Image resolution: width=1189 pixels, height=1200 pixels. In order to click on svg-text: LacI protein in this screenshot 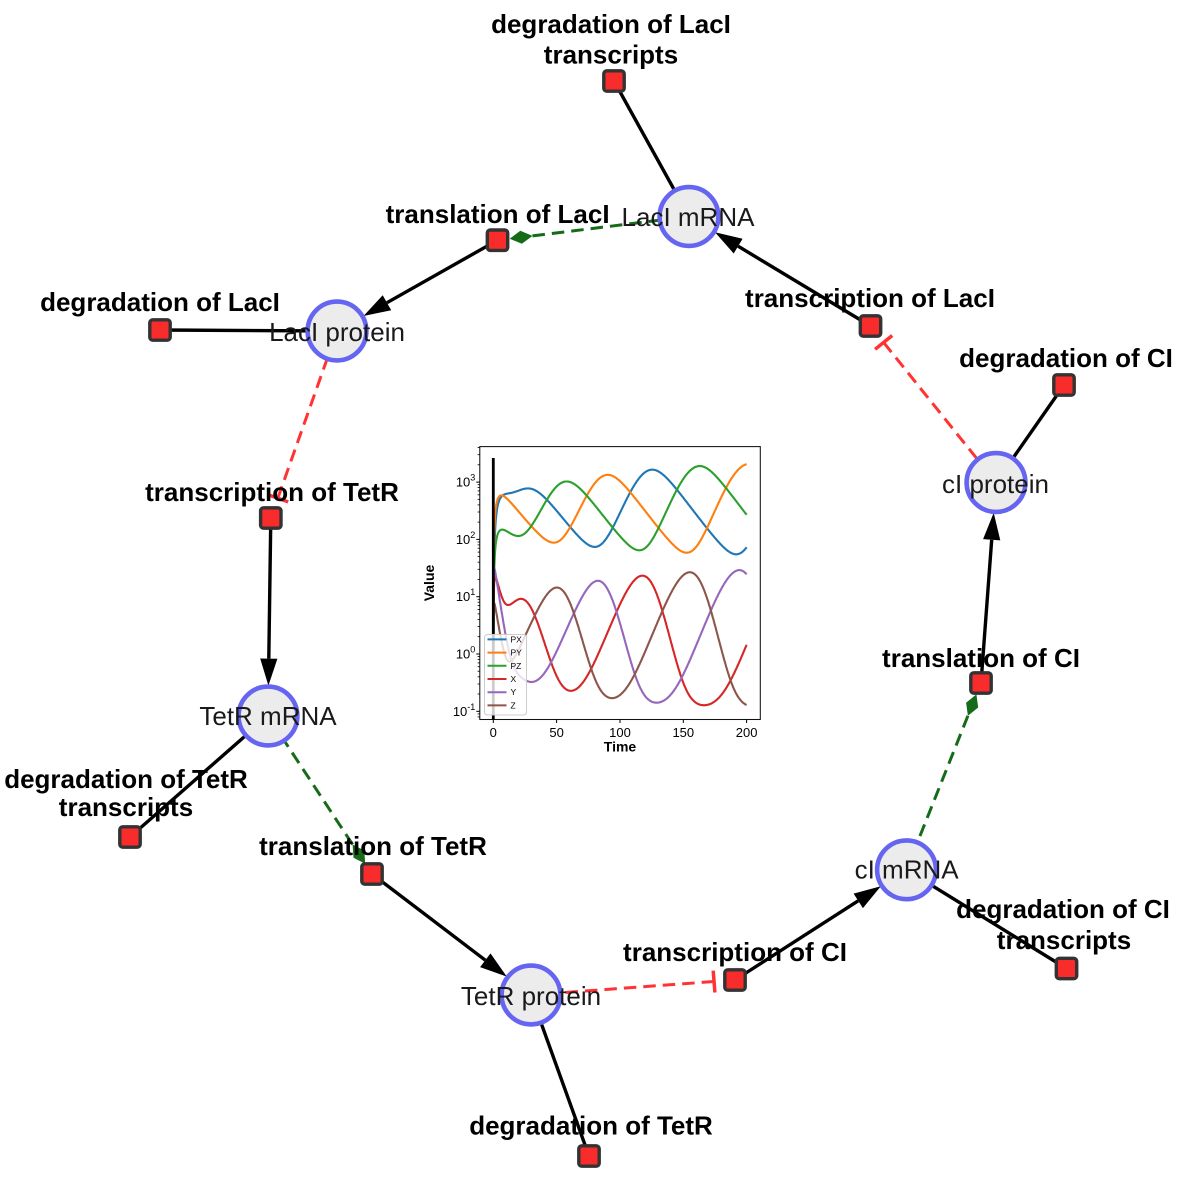, I will do `click(337, 332)`.